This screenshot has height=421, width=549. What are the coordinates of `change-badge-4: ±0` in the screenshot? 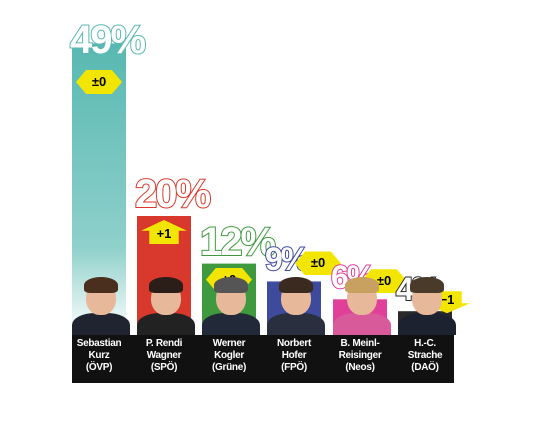 It's located at (318, 263).